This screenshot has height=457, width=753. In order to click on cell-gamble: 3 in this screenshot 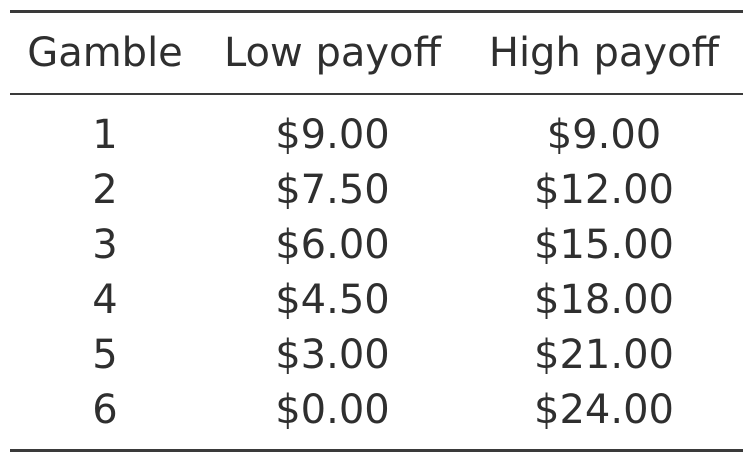, I will do `click(105, 244)`.